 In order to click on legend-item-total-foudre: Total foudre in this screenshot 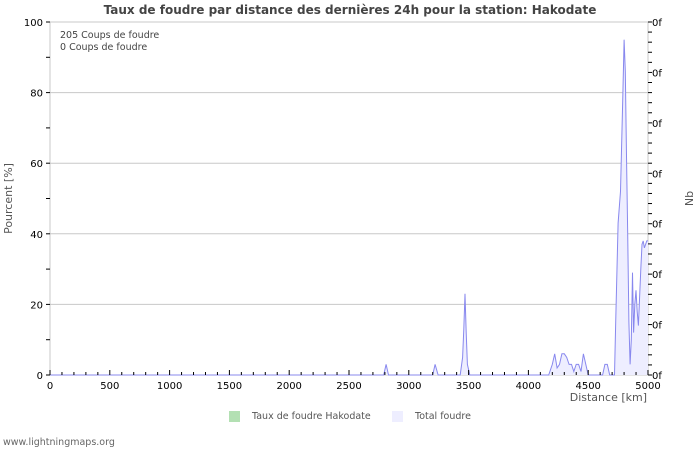, I will do `click(431, 416)`.